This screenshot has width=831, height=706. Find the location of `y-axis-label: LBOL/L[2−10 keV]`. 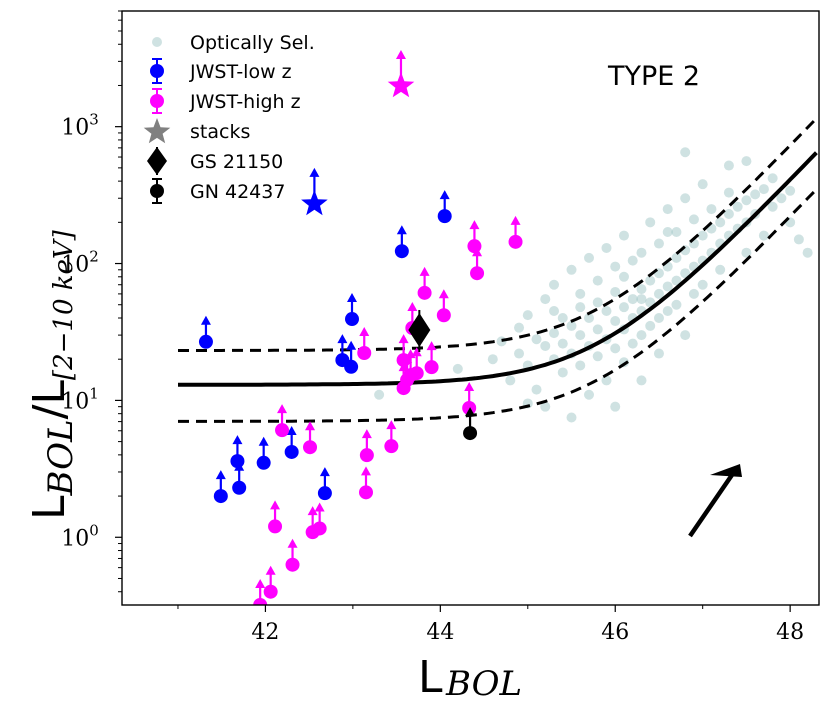

y-axis-label: LBOL/L[2−10 keV] is located at coordinates (52, 374).